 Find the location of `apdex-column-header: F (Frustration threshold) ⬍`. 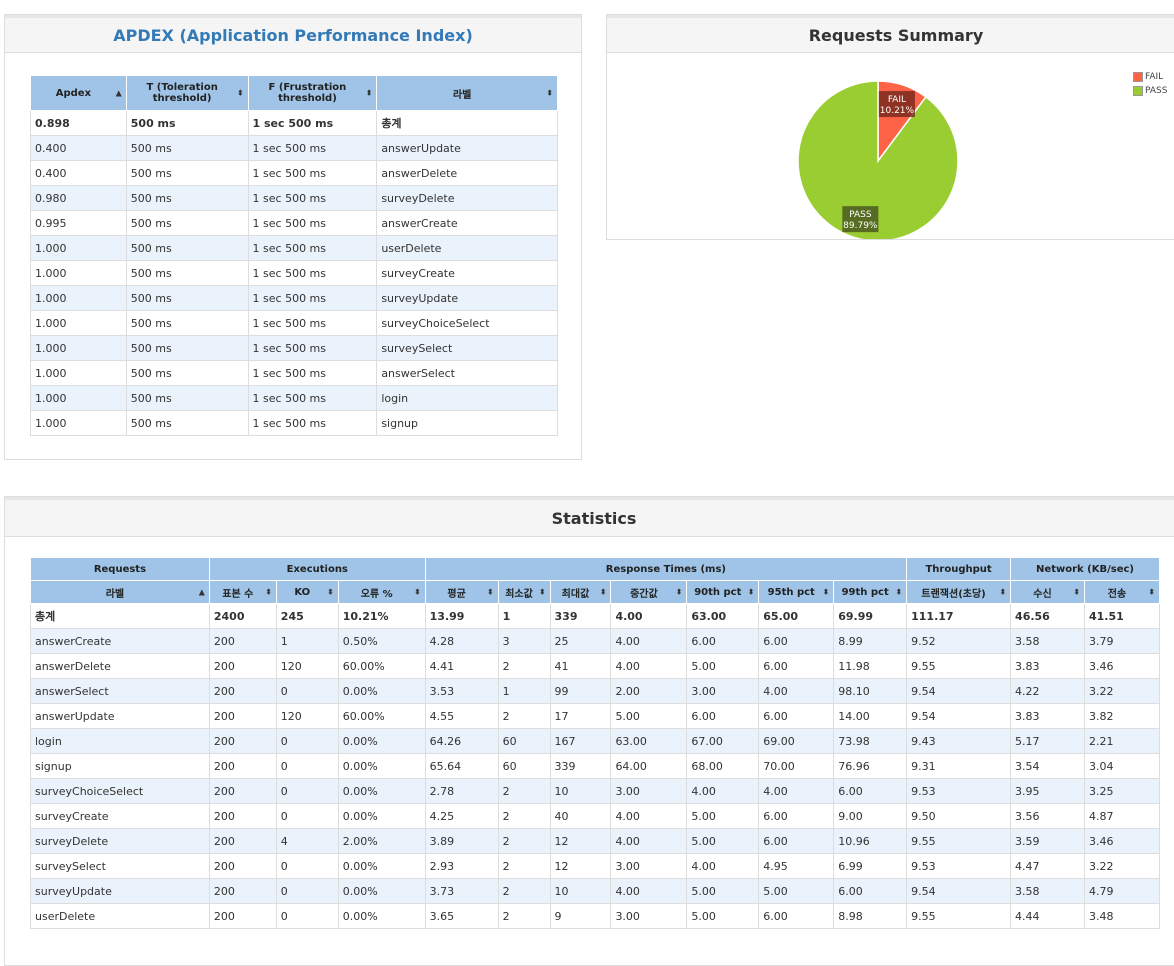

apdex-column-header: F (Frustration threshold) ⬍ is located at coordinates (312, 93).